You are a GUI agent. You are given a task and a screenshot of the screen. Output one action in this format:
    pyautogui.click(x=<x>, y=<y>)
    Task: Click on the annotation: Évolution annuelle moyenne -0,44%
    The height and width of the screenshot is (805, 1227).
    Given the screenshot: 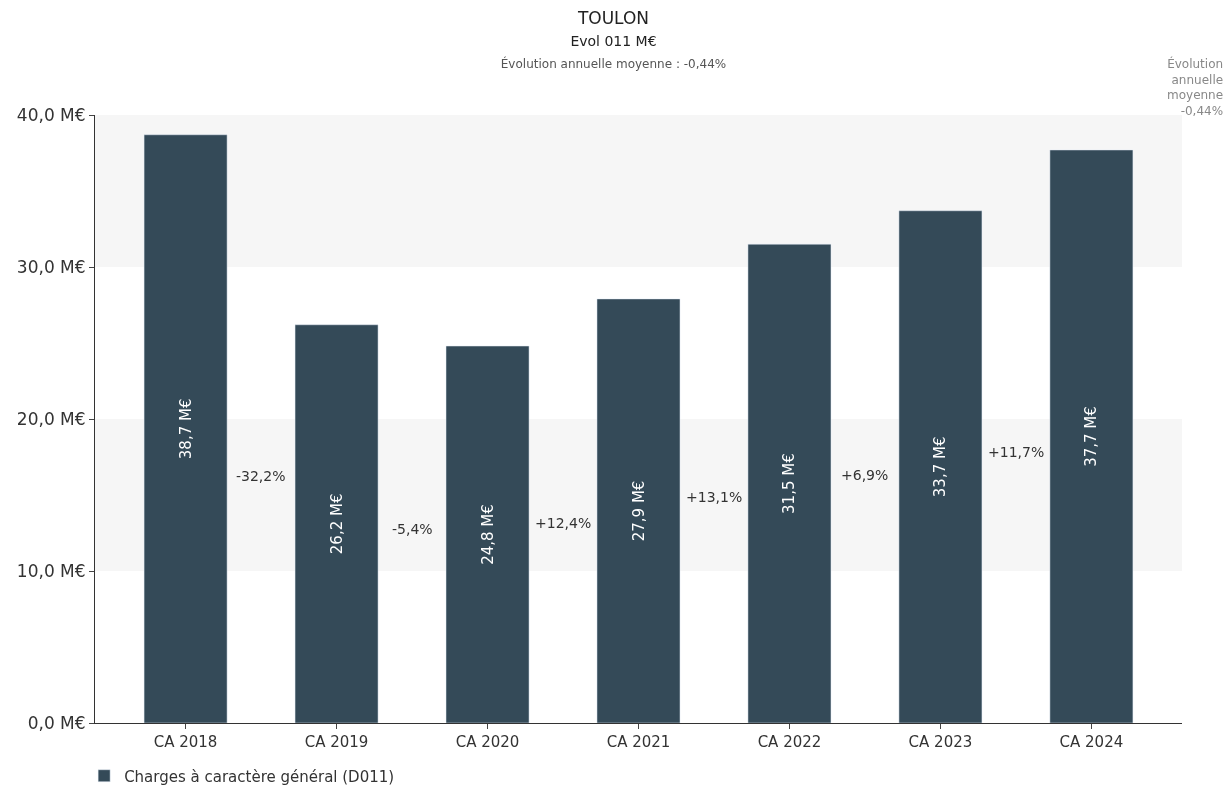 What is the action you would take?
    pyautogui.click(x=1195, y=87)
    